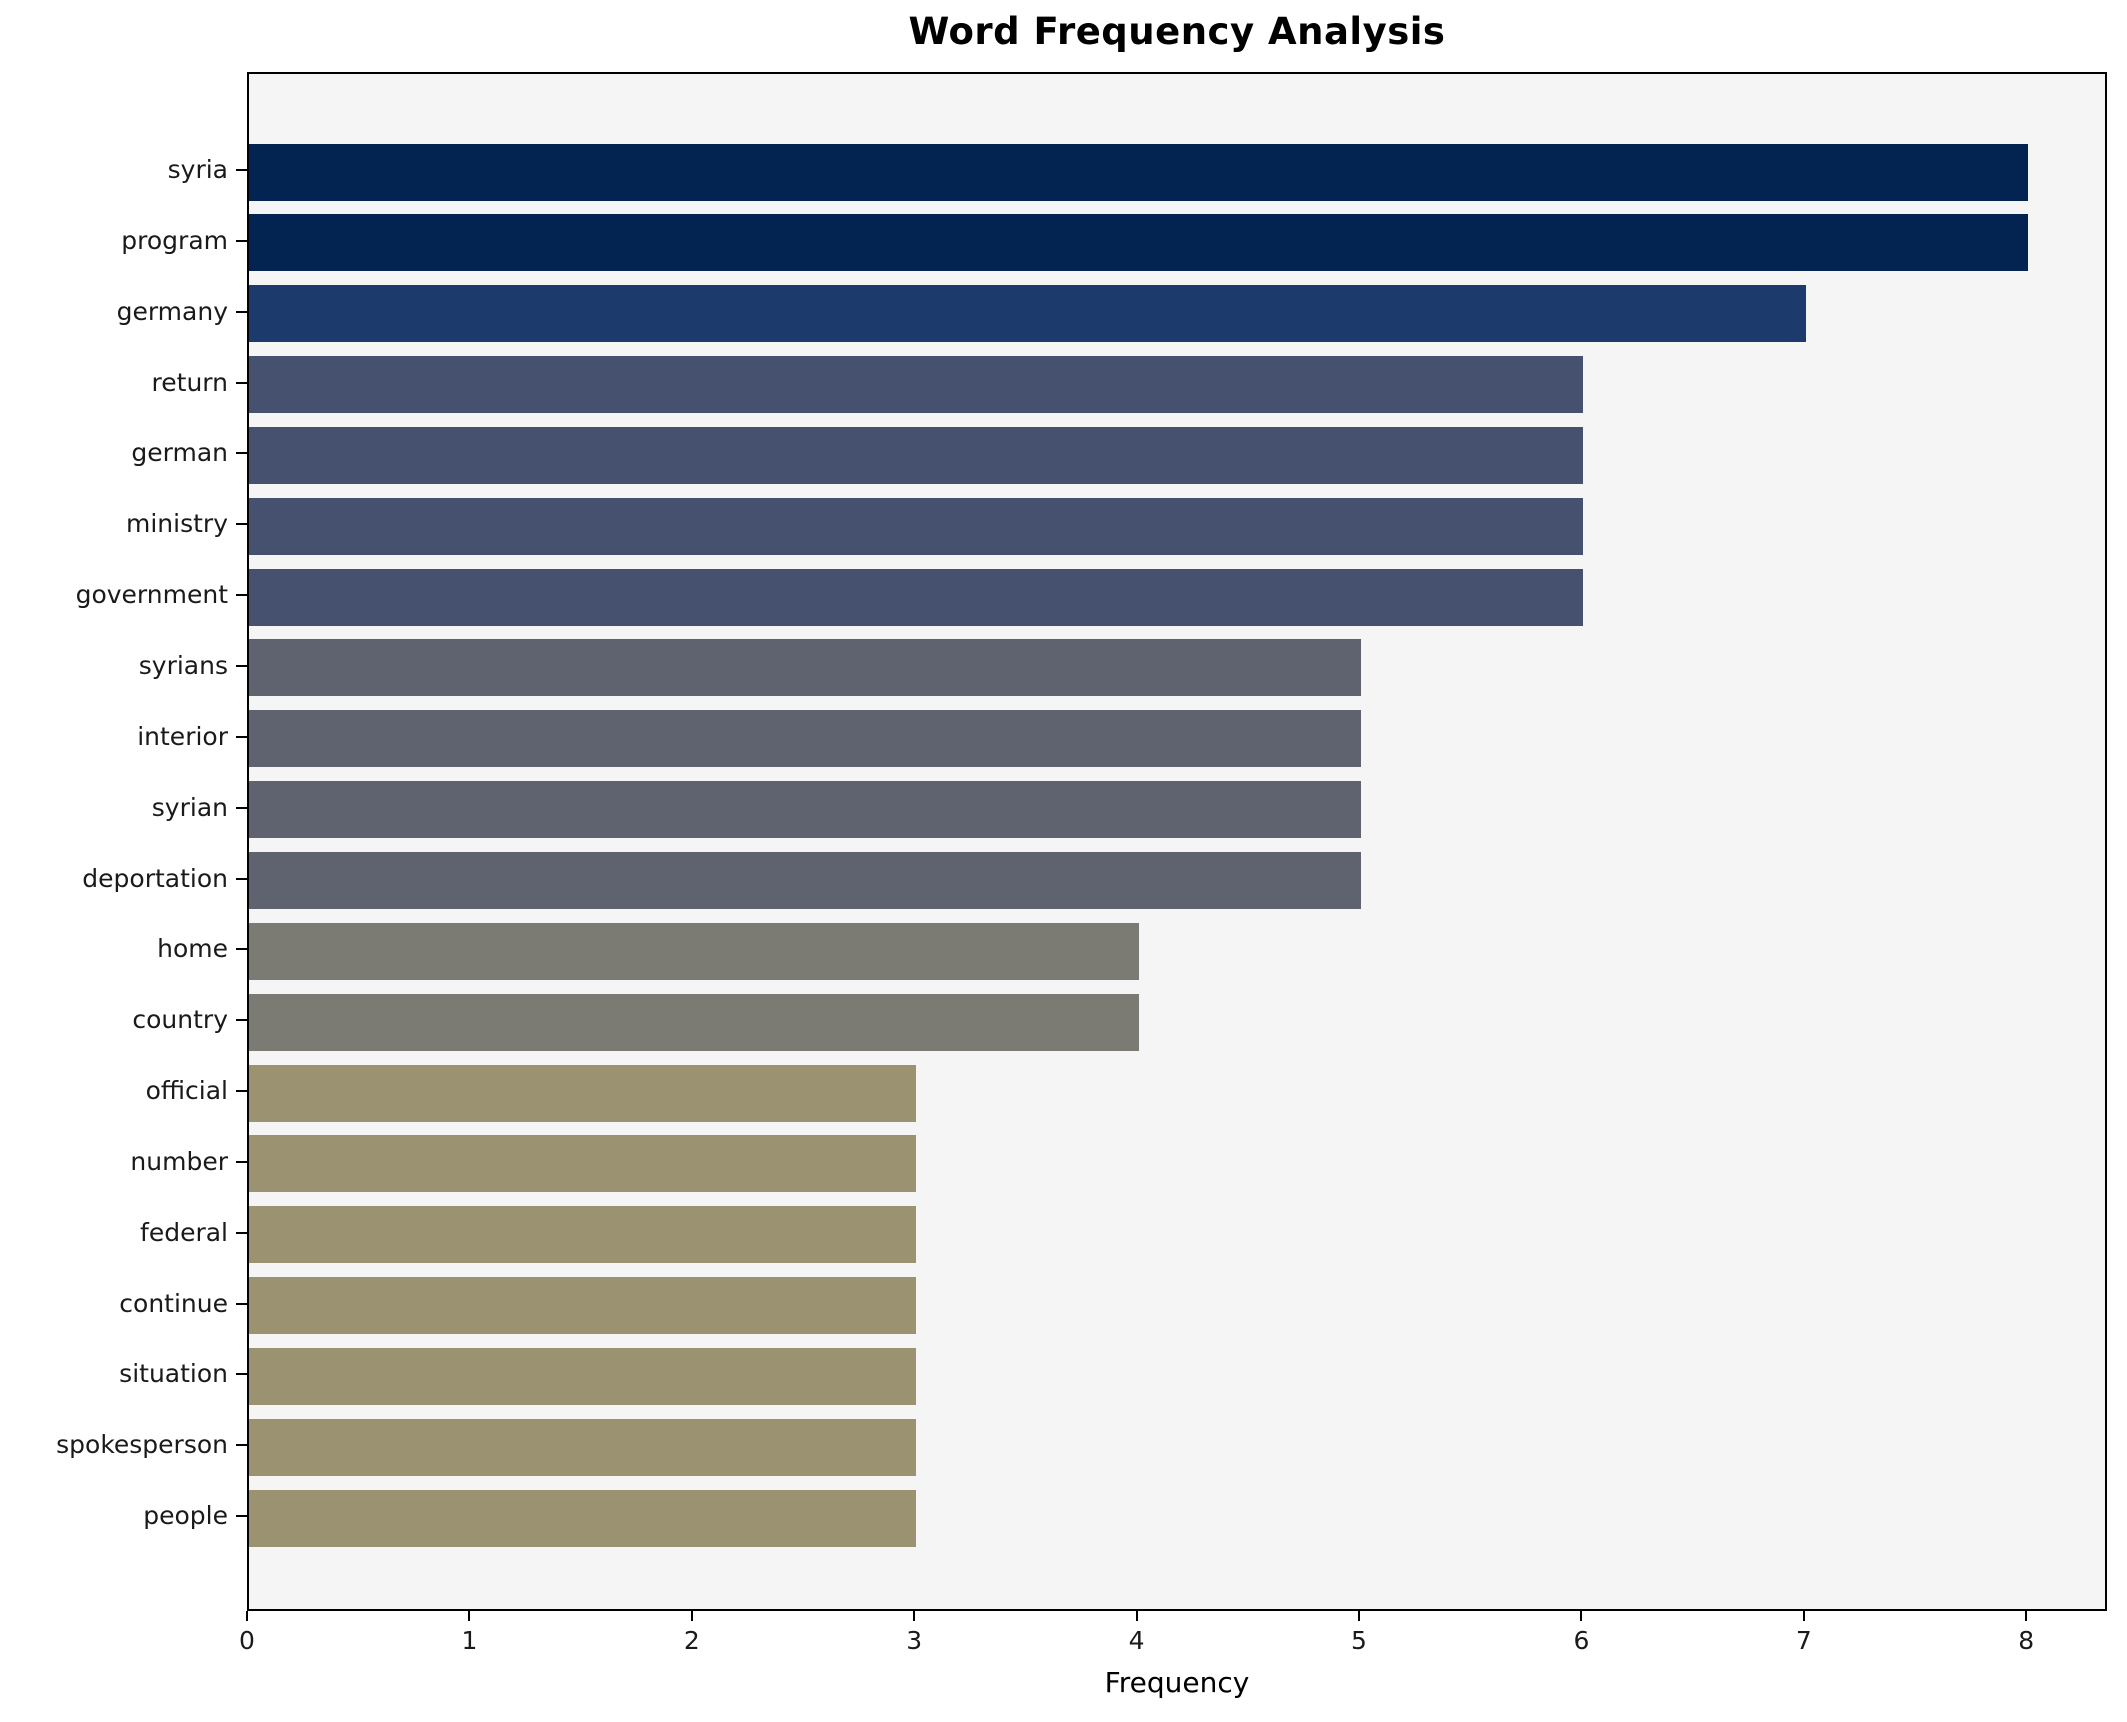 Image resolution: width=2127 pixels, height=1722 pixels. What do you see at coordinates (151, 595) in the screenshot?
I see `y-axis-tick-label: government` at bounding box center [151, 595].